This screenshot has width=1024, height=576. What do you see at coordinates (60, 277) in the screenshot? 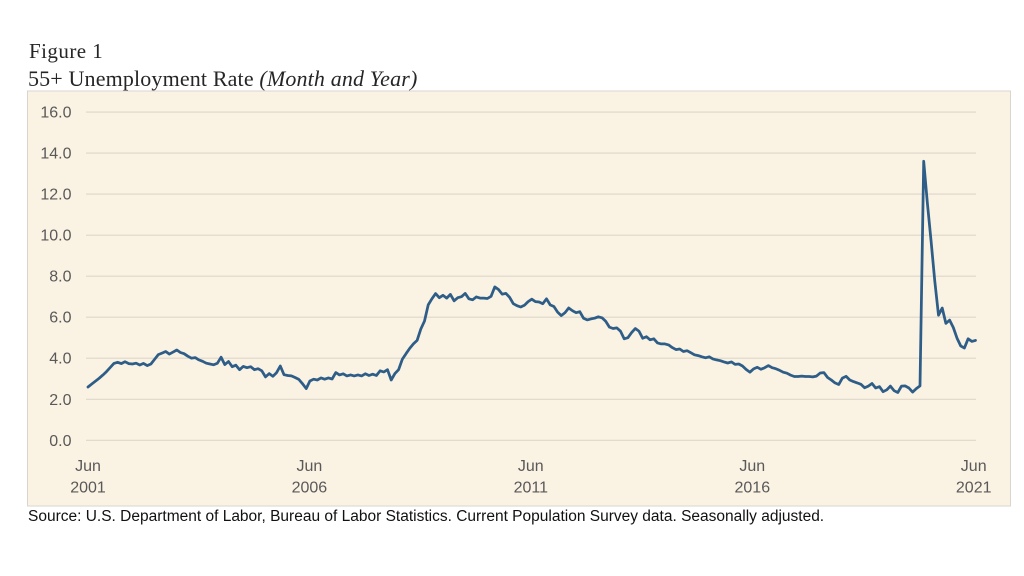
I see `svg-text: 8.0` at bounding box center [60, 277].